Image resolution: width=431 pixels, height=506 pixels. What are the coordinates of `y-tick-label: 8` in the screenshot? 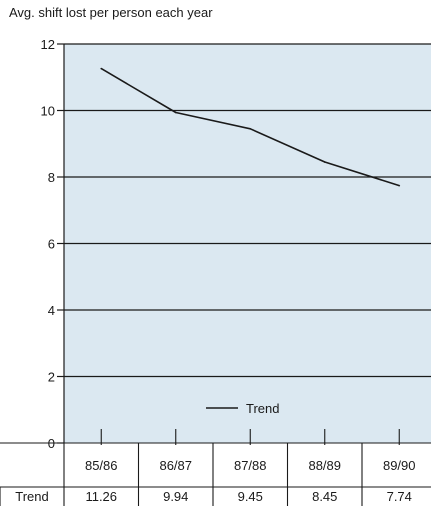 It's located at (51, 177).